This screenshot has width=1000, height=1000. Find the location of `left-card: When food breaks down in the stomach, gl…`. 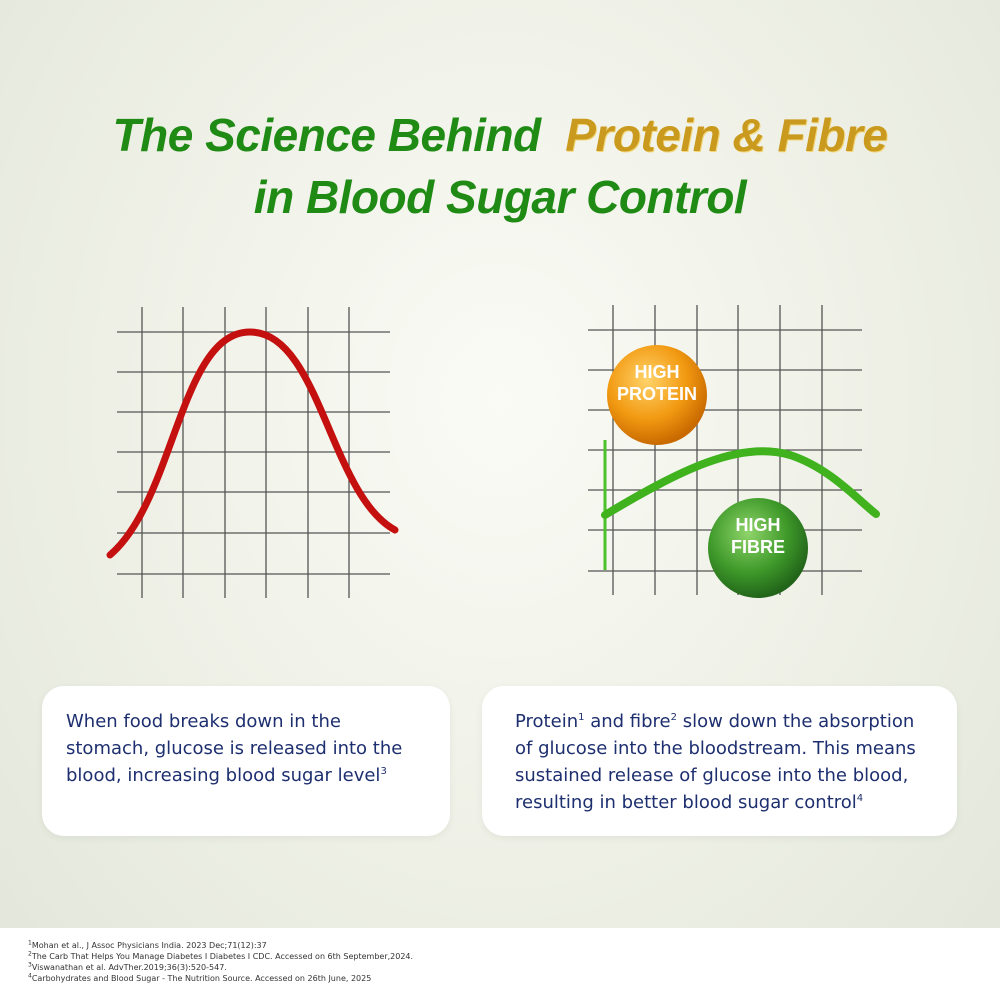

left-card: When food breaks down in the stomach, gl… is located at coordinates (246, 761).